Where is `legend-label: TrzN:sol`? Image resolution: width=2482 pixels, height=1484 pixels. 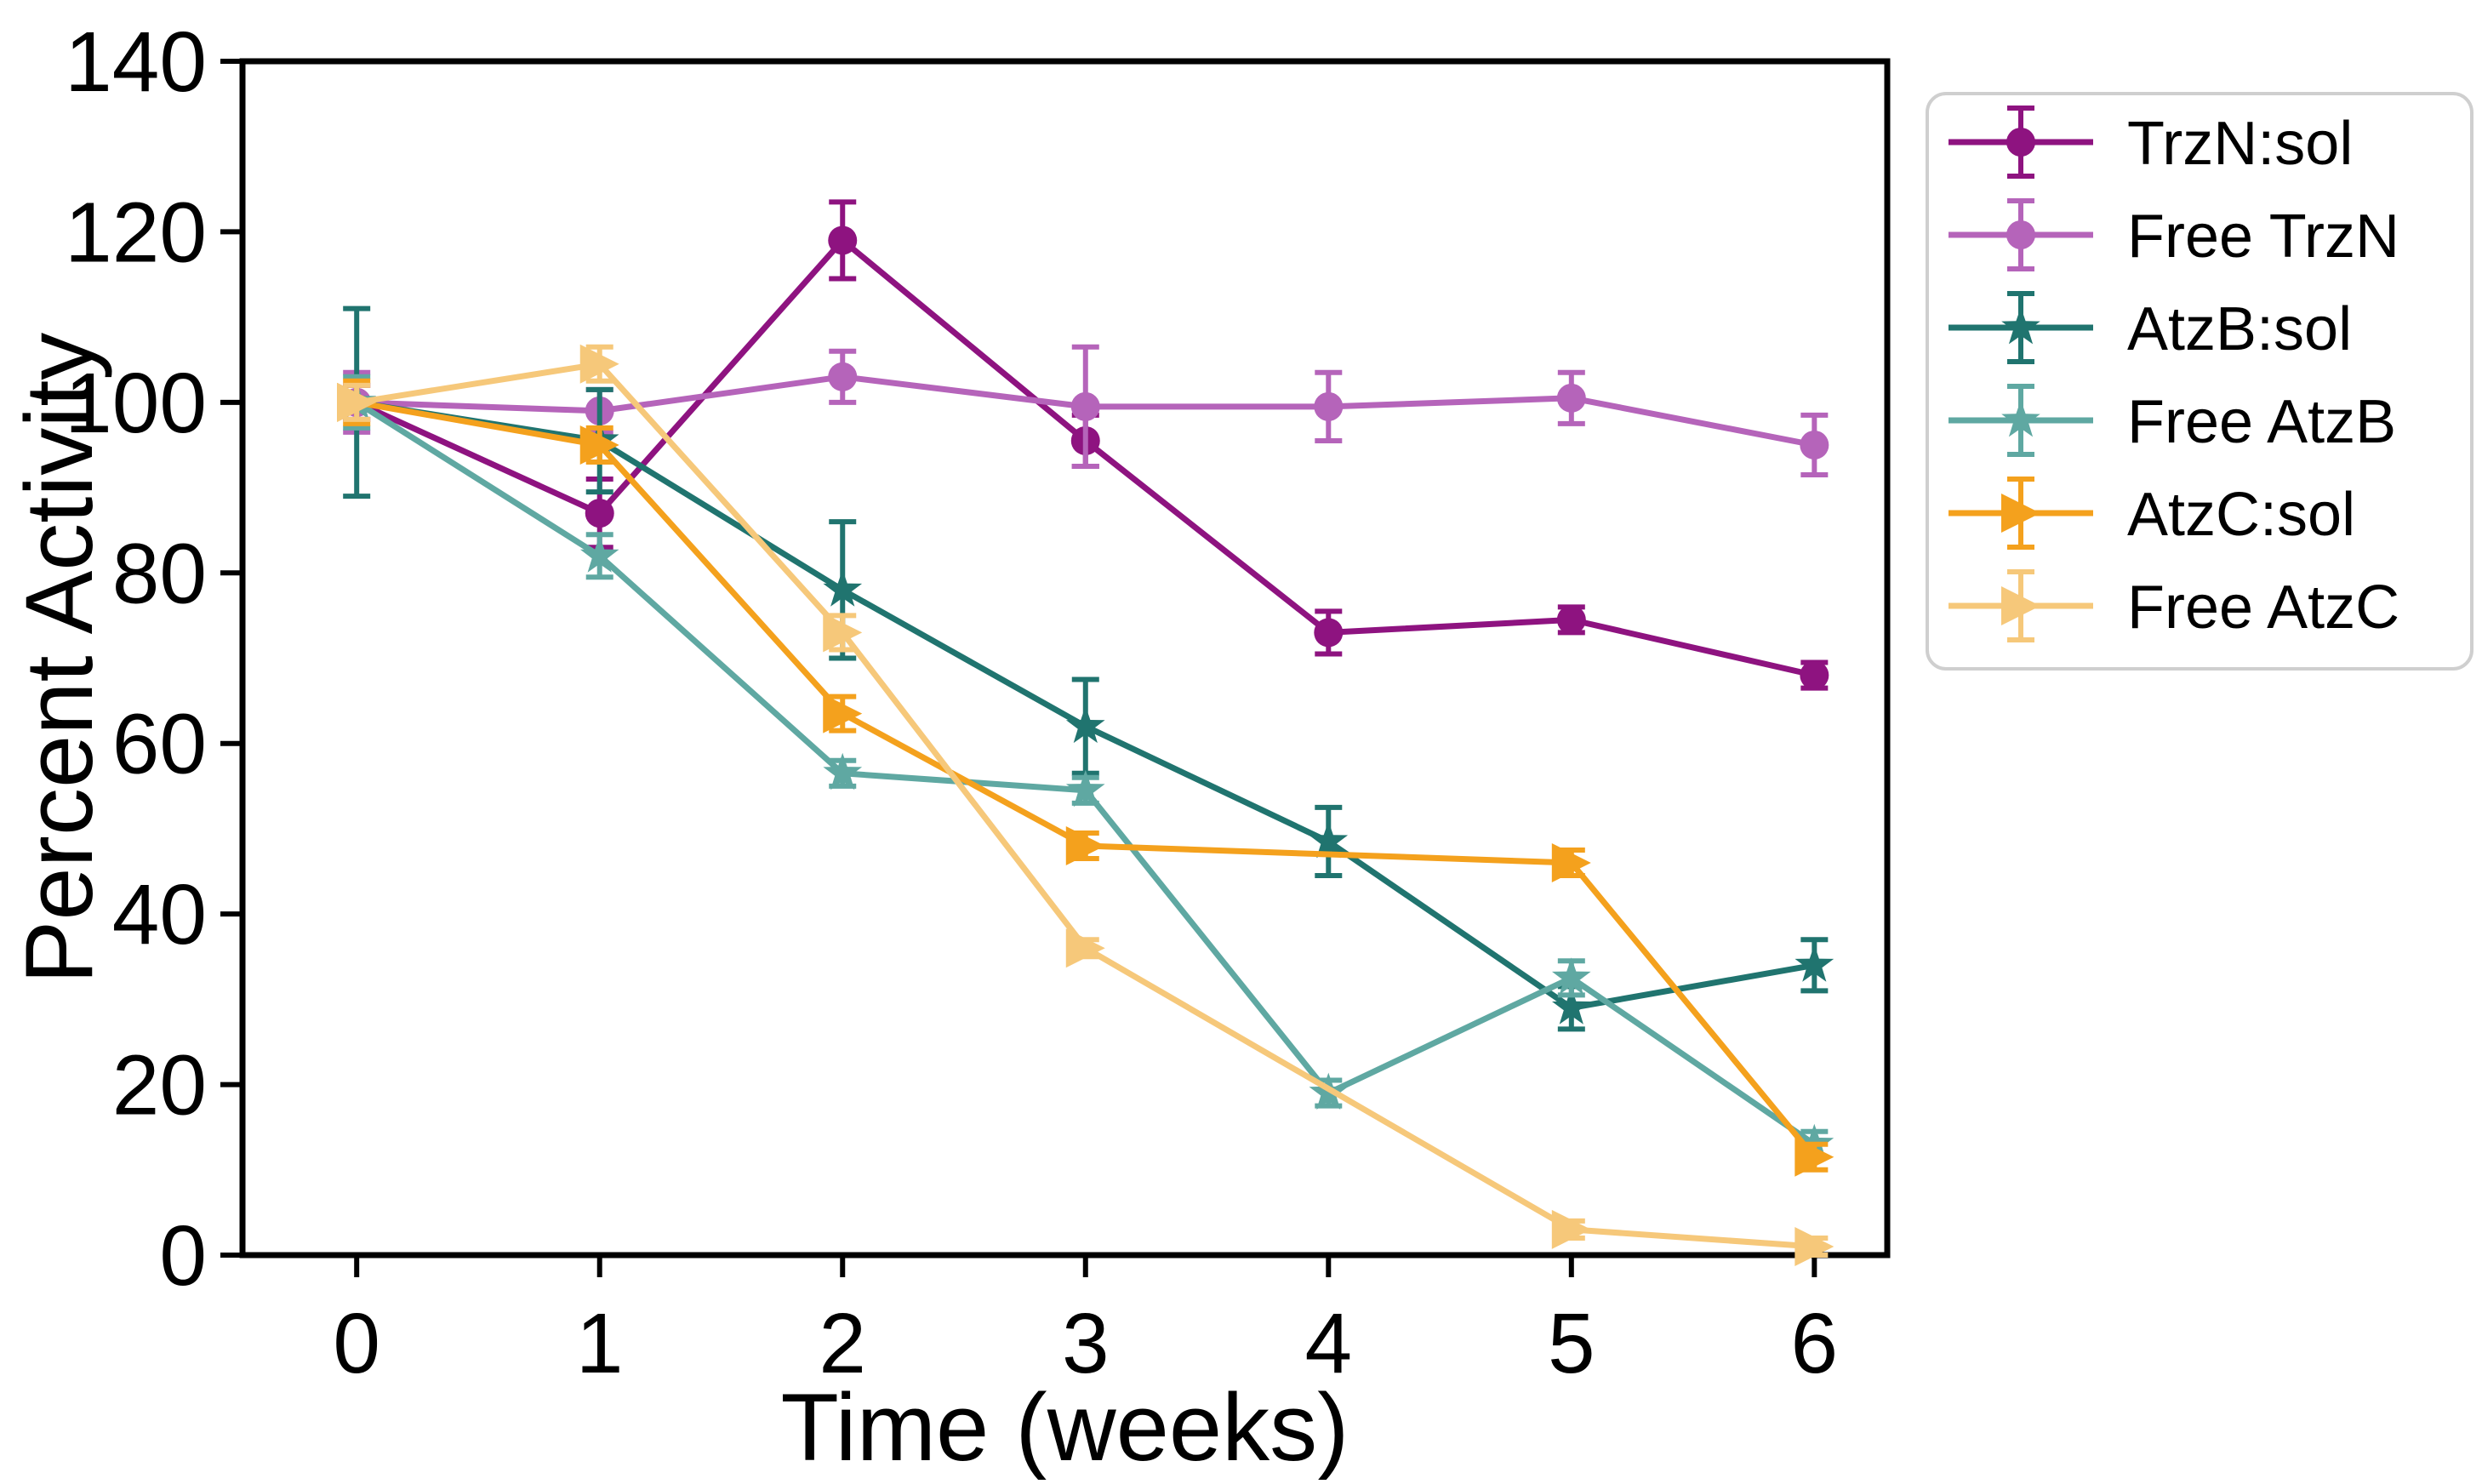 legend-label: TrzN:sol is located at coordinates (2240, 144).